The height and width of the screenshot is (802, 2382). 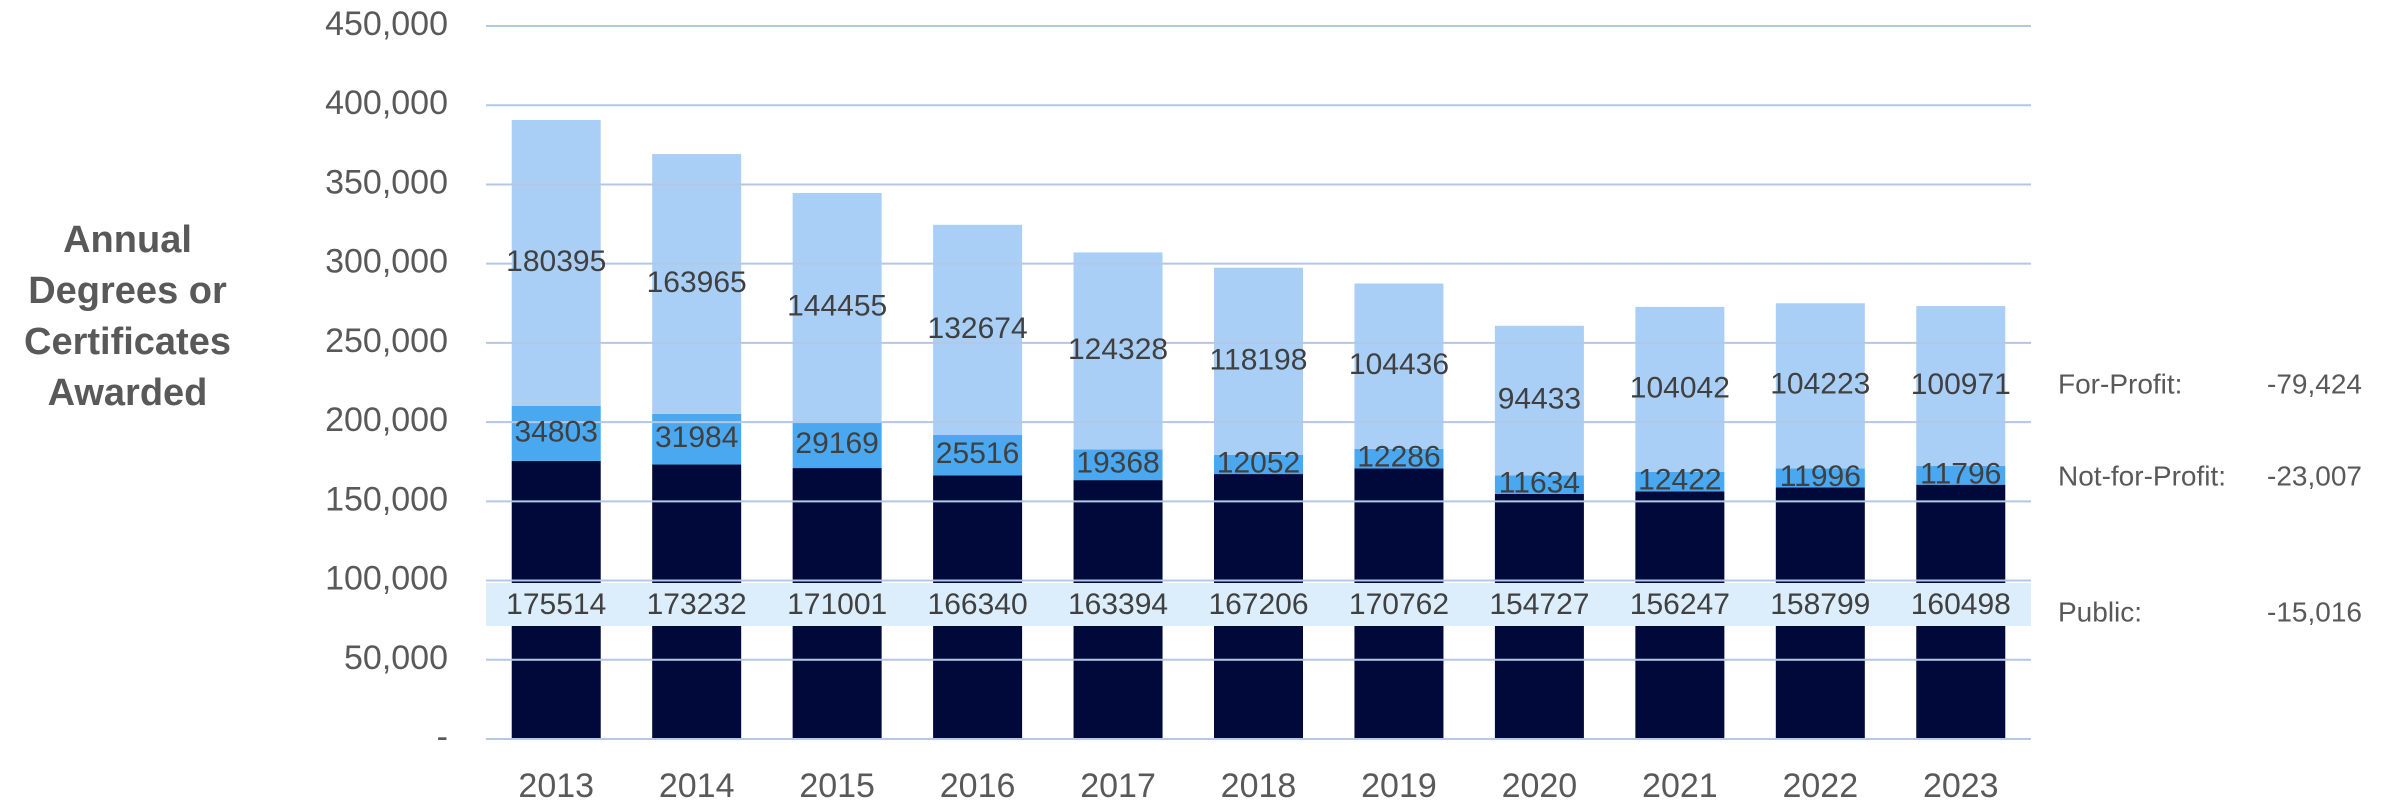 What do you see at coordinates (837, 604) in the screenshot?
I see `data-label: 171001` at bounding box center [837, 604].